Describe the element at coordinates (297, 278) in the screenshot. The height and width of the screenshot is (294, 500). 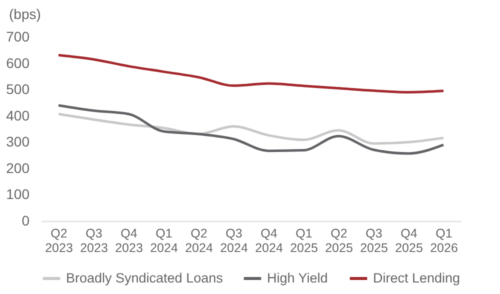
I see `legend-label: High Yield` at that location.